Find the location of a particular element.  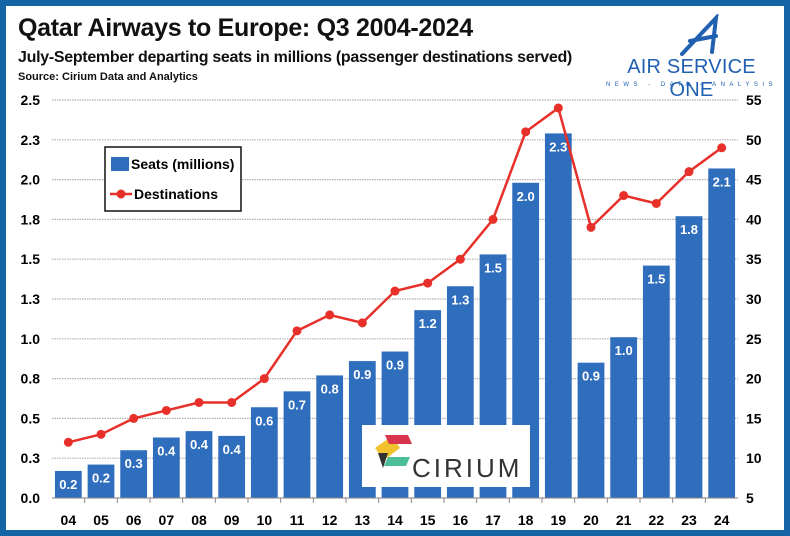

chart-source: Source: Cirium Data and Analytics is located at coordinates (108, 77).